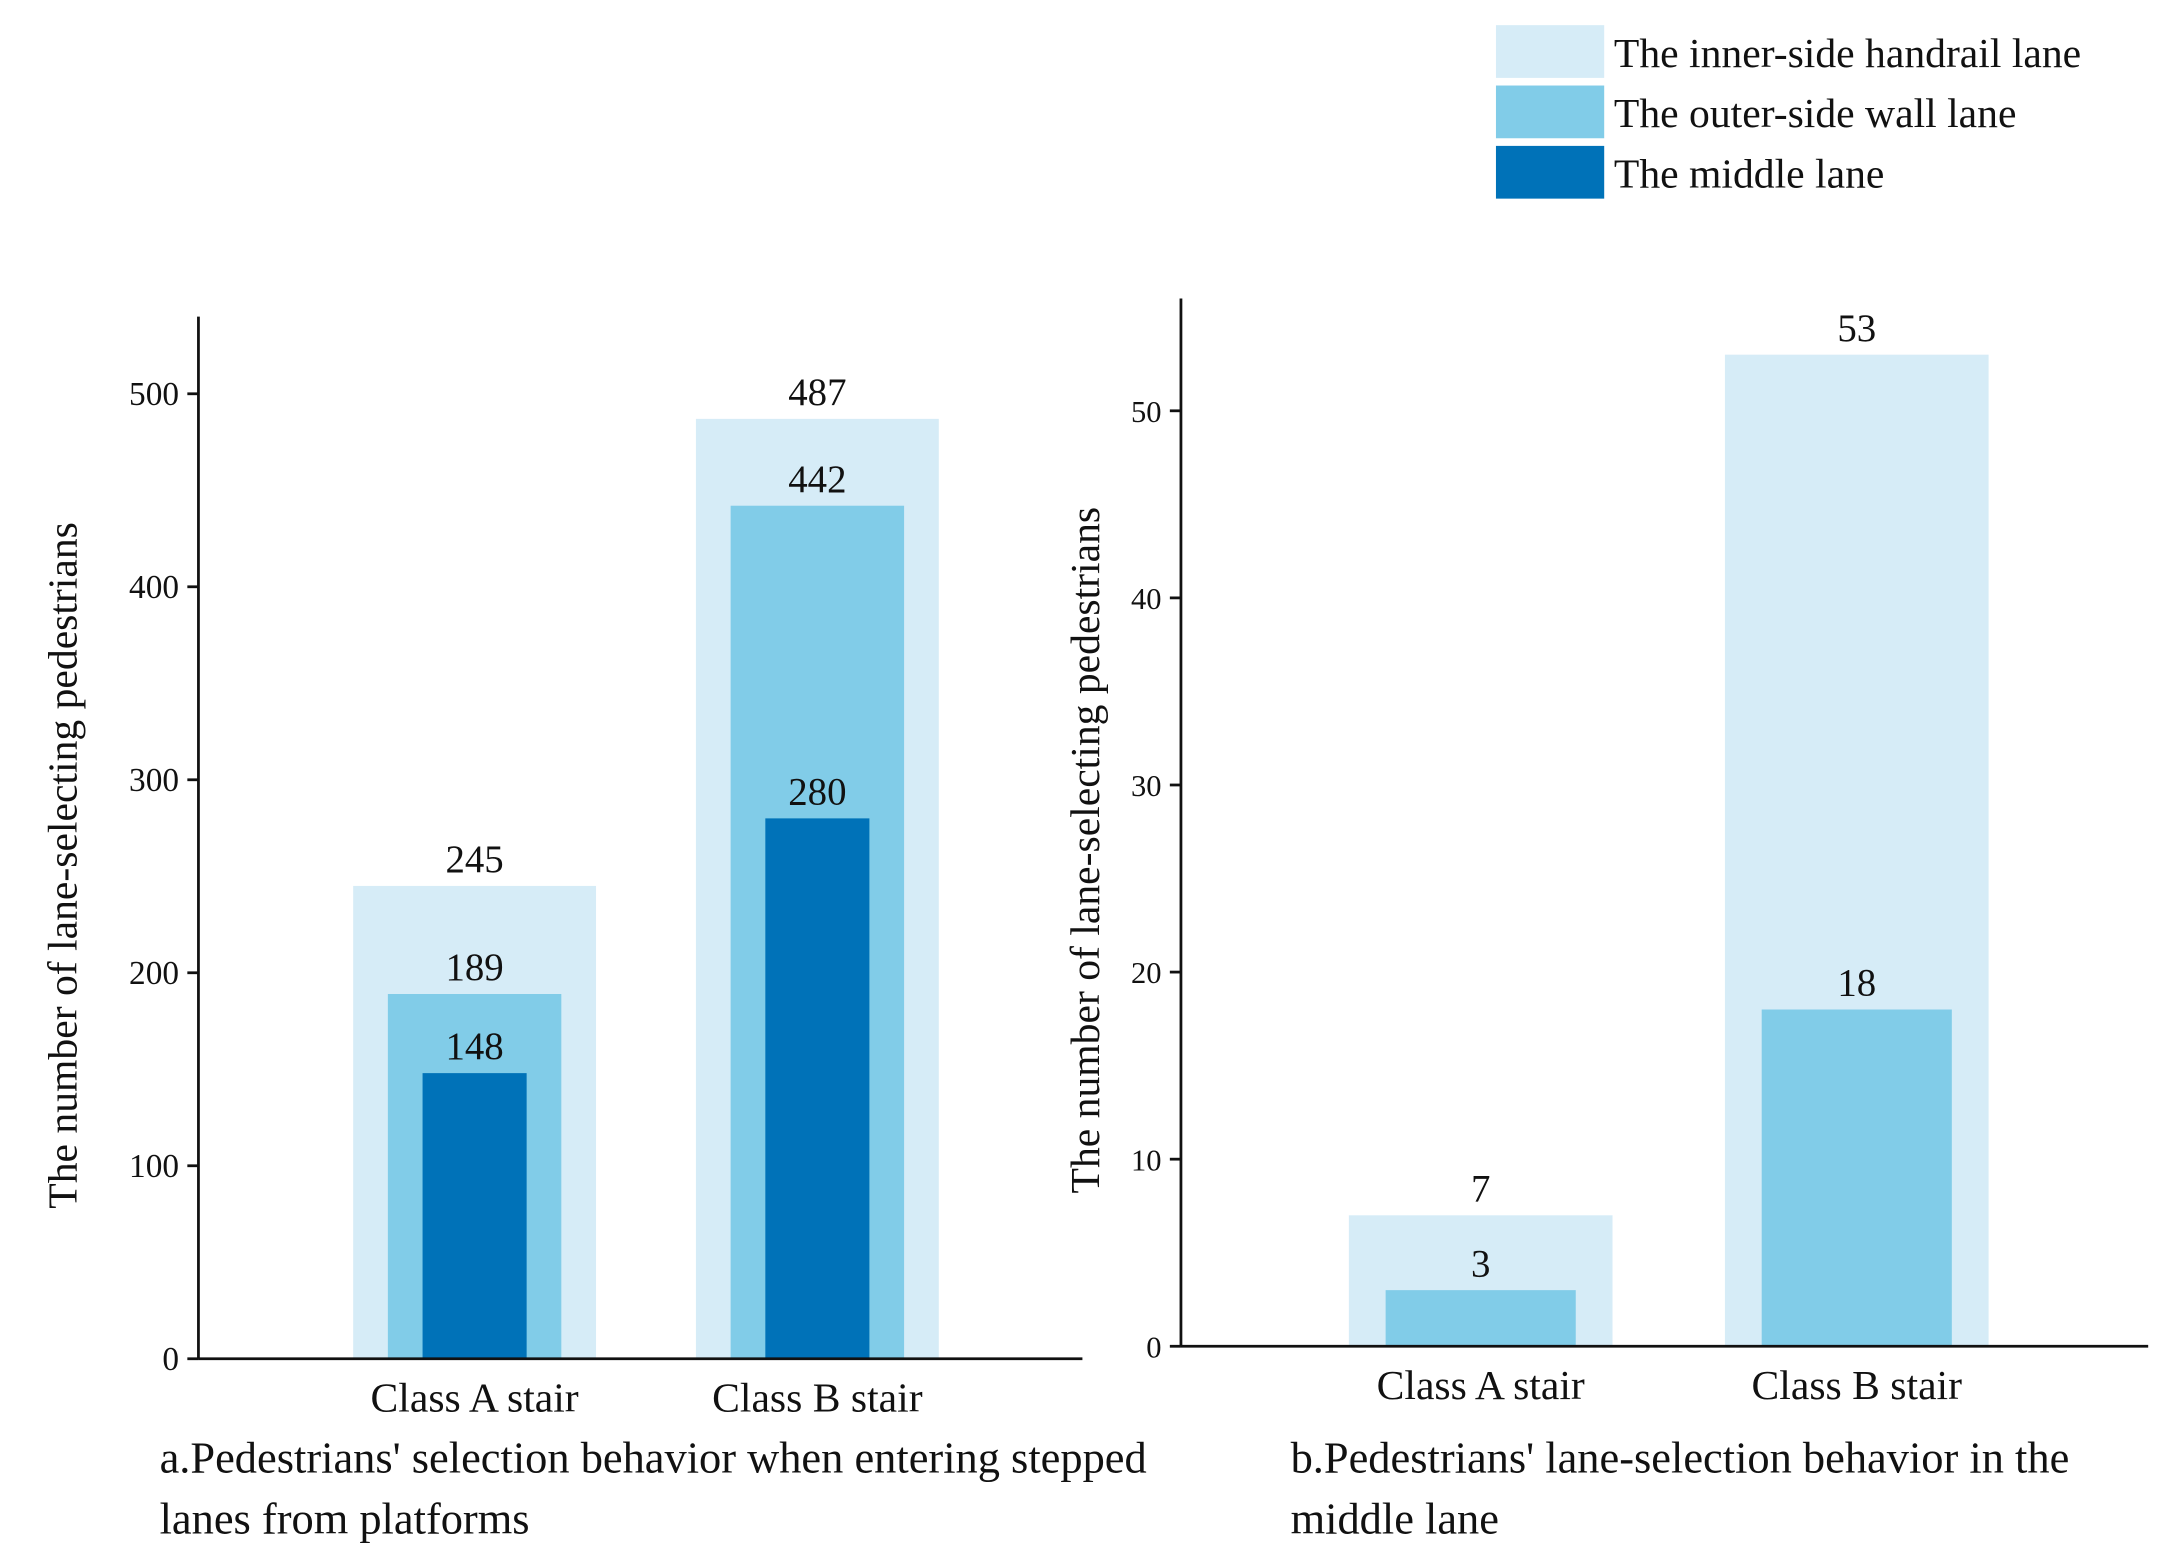  I want to click on y-tick-label: 400, so click(154, 587).